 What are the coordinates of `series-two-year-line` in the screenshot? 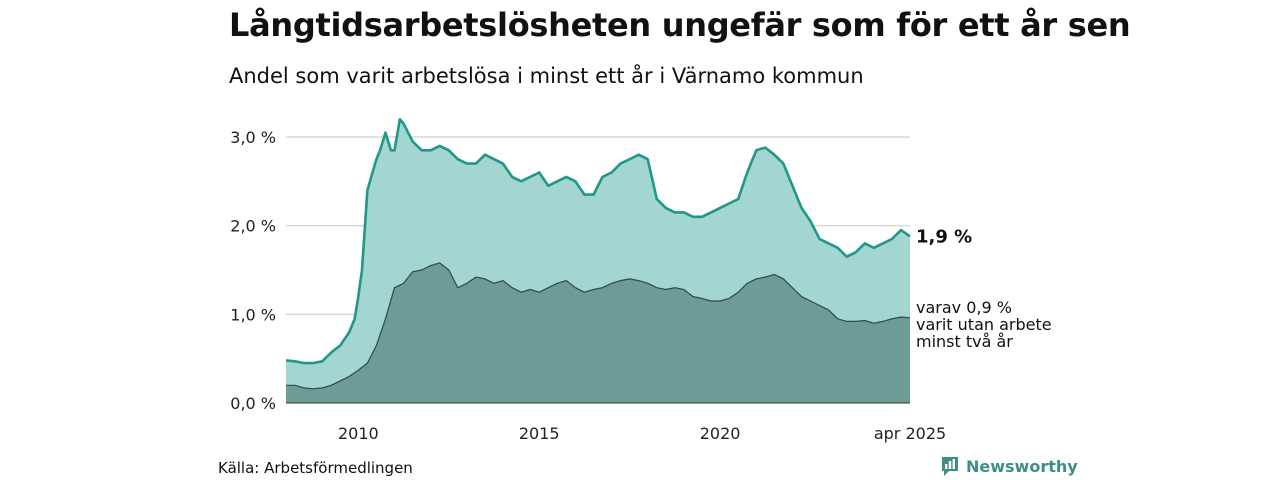 It's located at (598, 326).